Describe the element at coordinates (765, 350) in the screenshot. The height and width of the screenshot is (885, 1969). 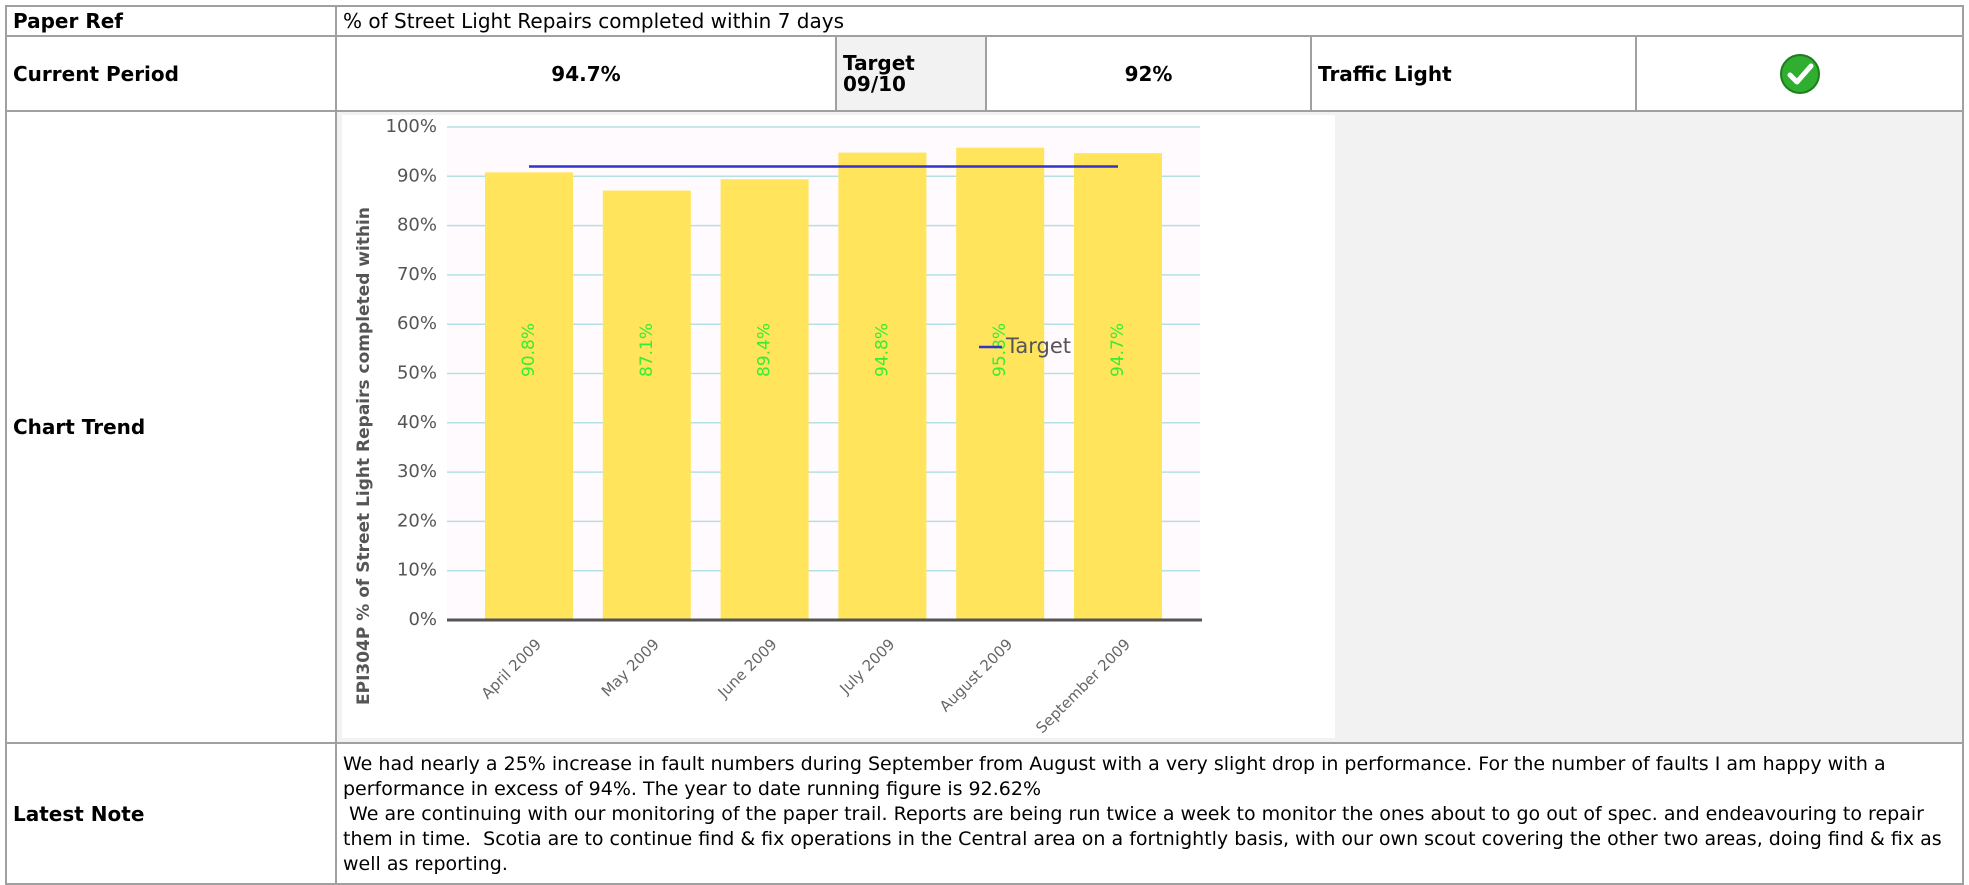
I see `value-label: 89.4%` at that location.